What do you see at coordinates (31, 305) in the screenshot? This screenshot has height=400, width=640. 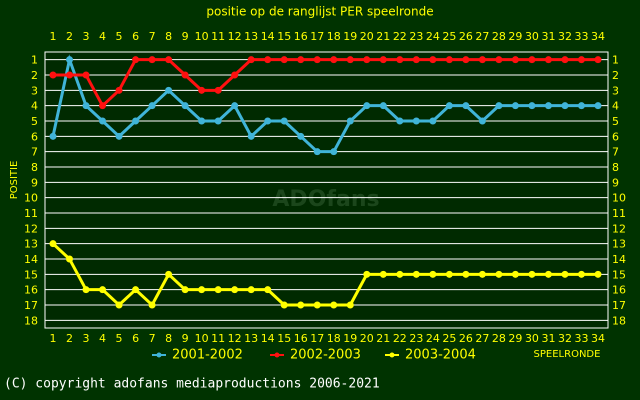 I see `y-tick-label: 17` at bounding box center [31, 305].